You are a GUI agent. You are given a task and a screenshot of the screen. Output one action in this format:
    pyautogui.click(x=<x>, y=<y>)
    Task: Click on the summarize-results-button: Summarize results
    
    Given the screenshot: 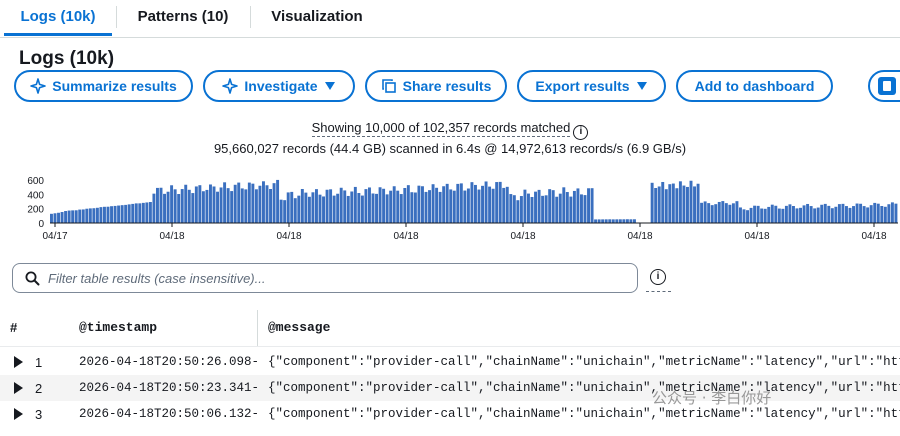 What is the action you would take?
    pyautogui.click(x=103, y=86)
    